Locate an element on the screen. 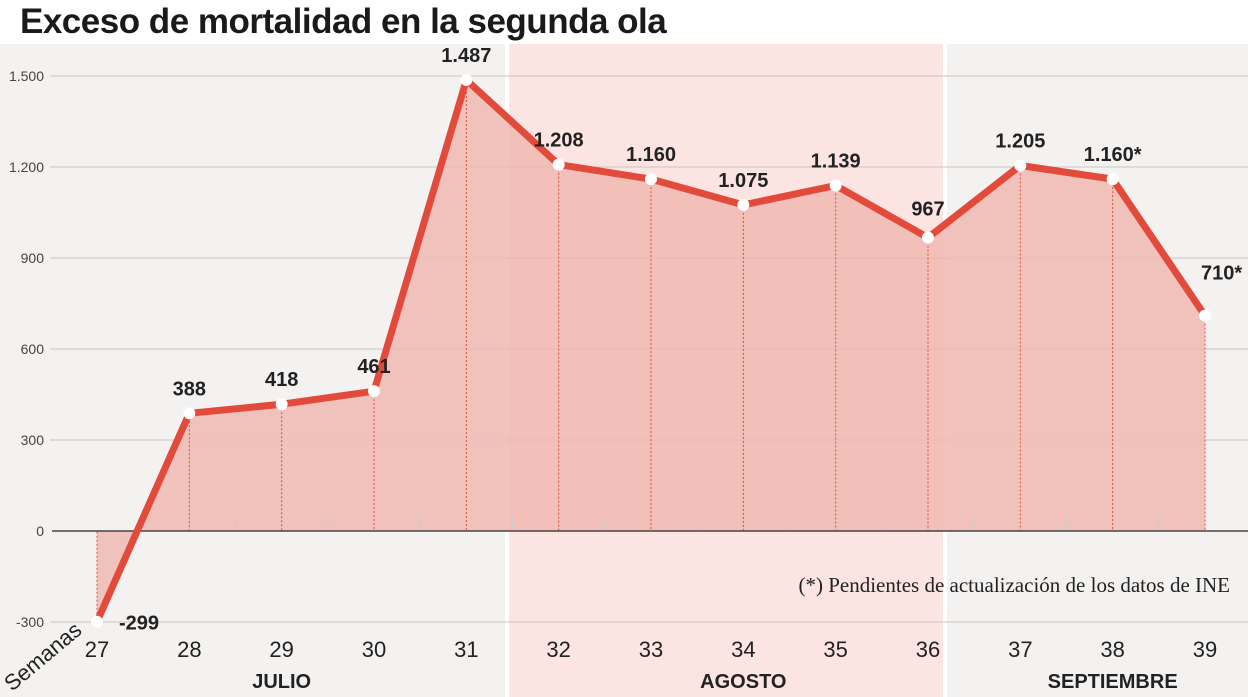 This screenshot has width=1248, height=697. data-label: -299 is located at coordinates (139, 624).